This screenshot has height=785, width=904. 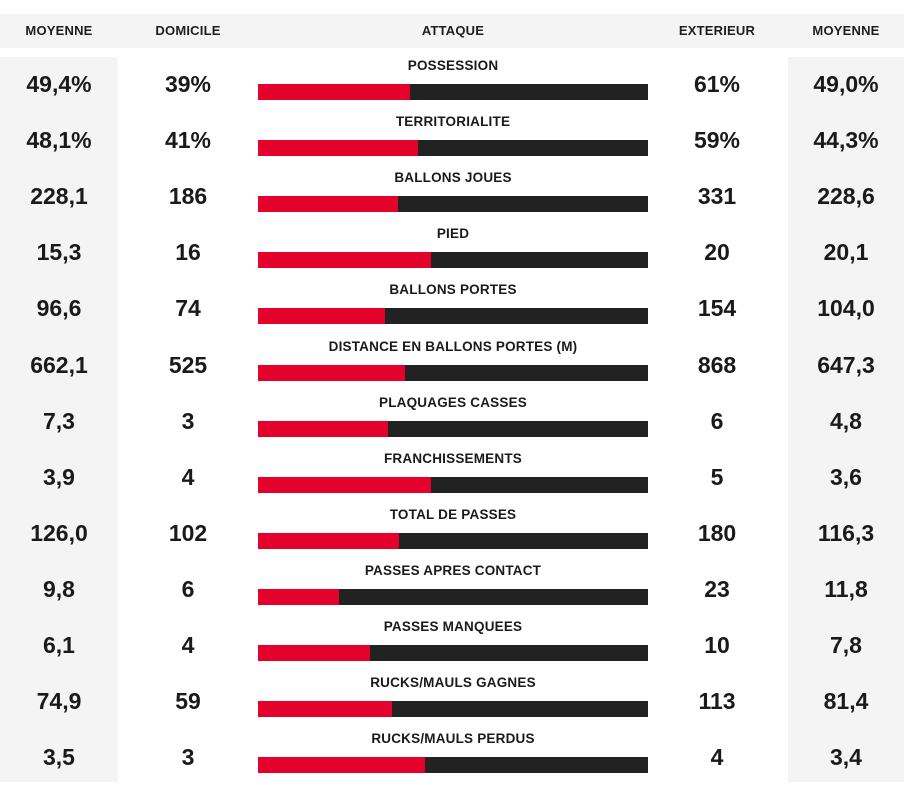 What do you see at coordinates (717, 140) in the screenshot?
I see `away-value: 59%` at bounding box center [717, 140].